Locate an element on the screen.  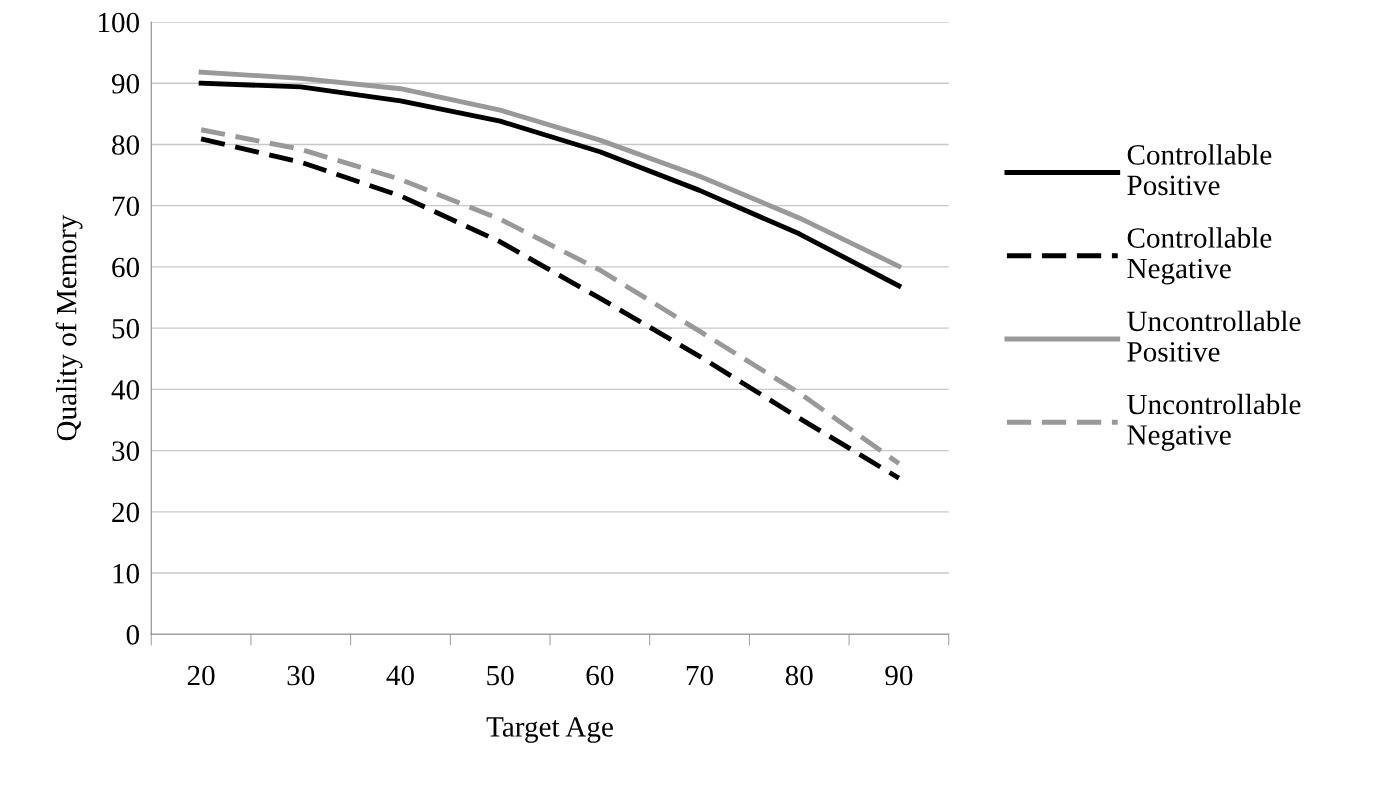
y-tick-label: 20 is located at coordinates (126, 512).